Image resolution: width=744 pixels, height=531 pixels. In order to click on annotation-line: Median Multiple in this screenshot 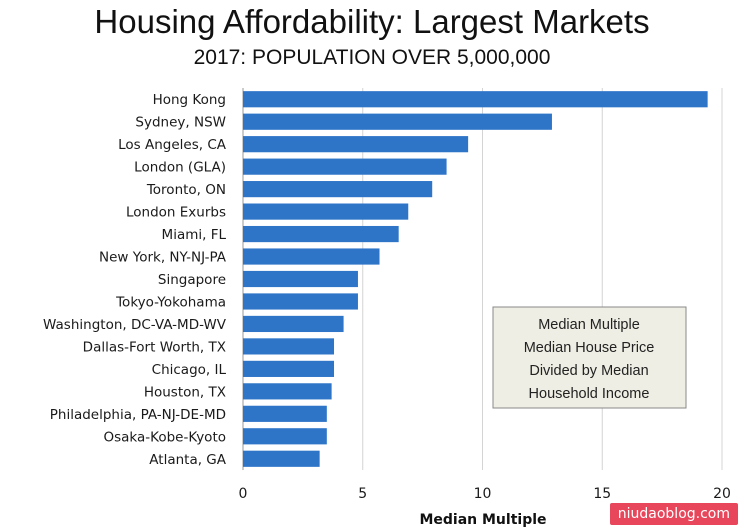, I will do `click(589, 325)`.